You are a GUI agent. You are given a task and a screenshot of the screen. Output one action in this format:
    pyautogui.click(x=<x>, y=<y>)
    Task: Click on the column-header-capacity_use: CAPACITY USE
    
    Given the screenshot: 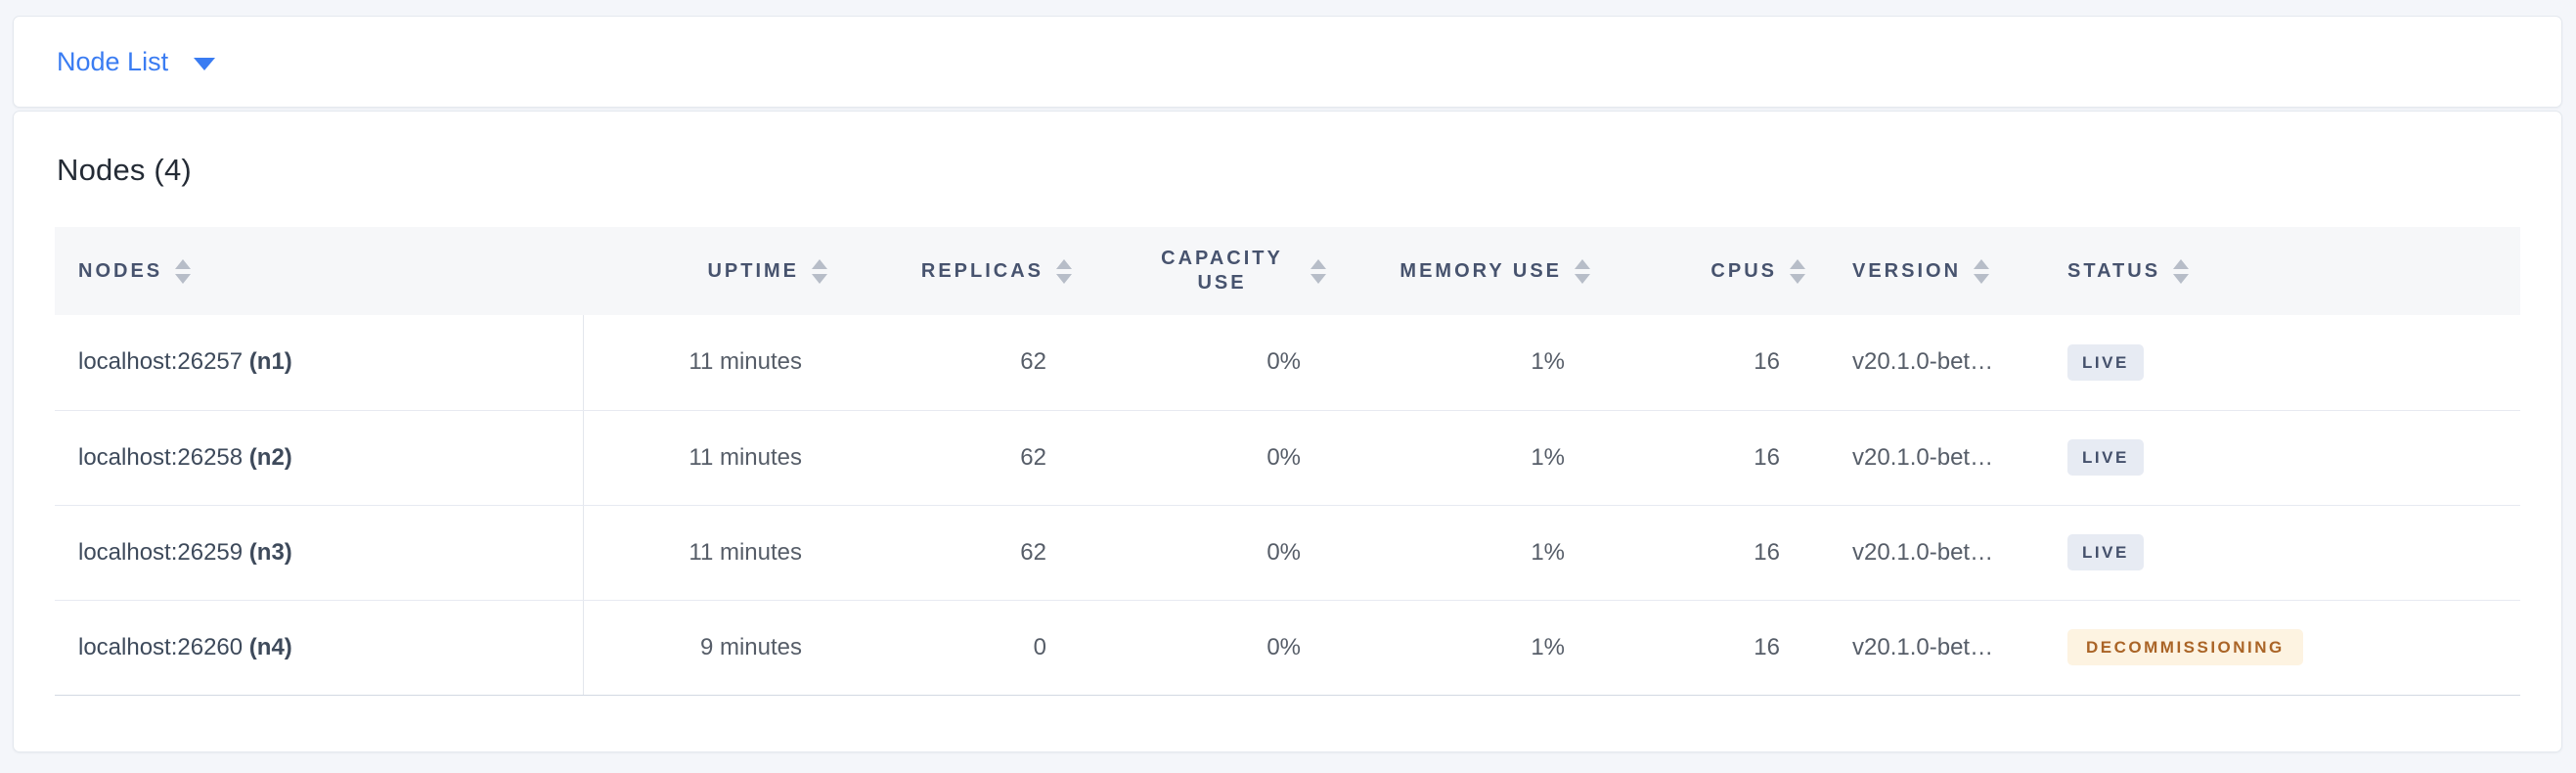 What is the action you would take?
    pyautogui.click(x=1238, y=271)
    